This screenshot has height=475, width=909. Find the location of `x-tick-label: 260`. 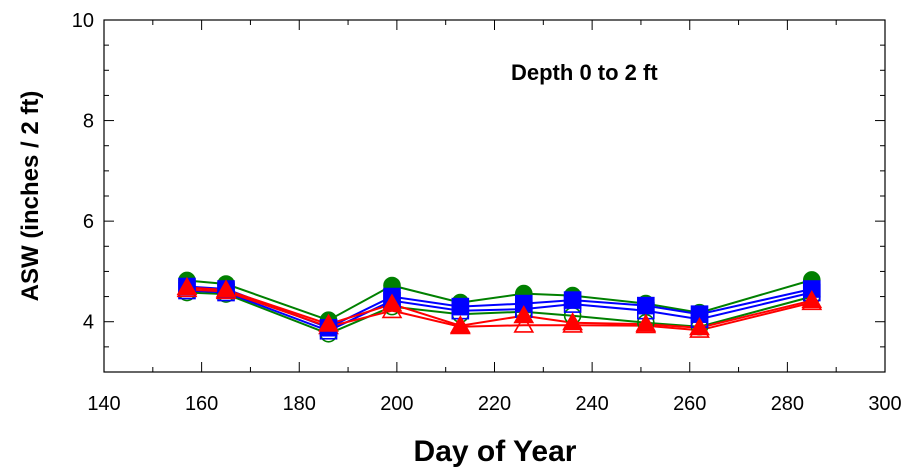

x-tick-label: 260 is located at coordinates (689, 404).